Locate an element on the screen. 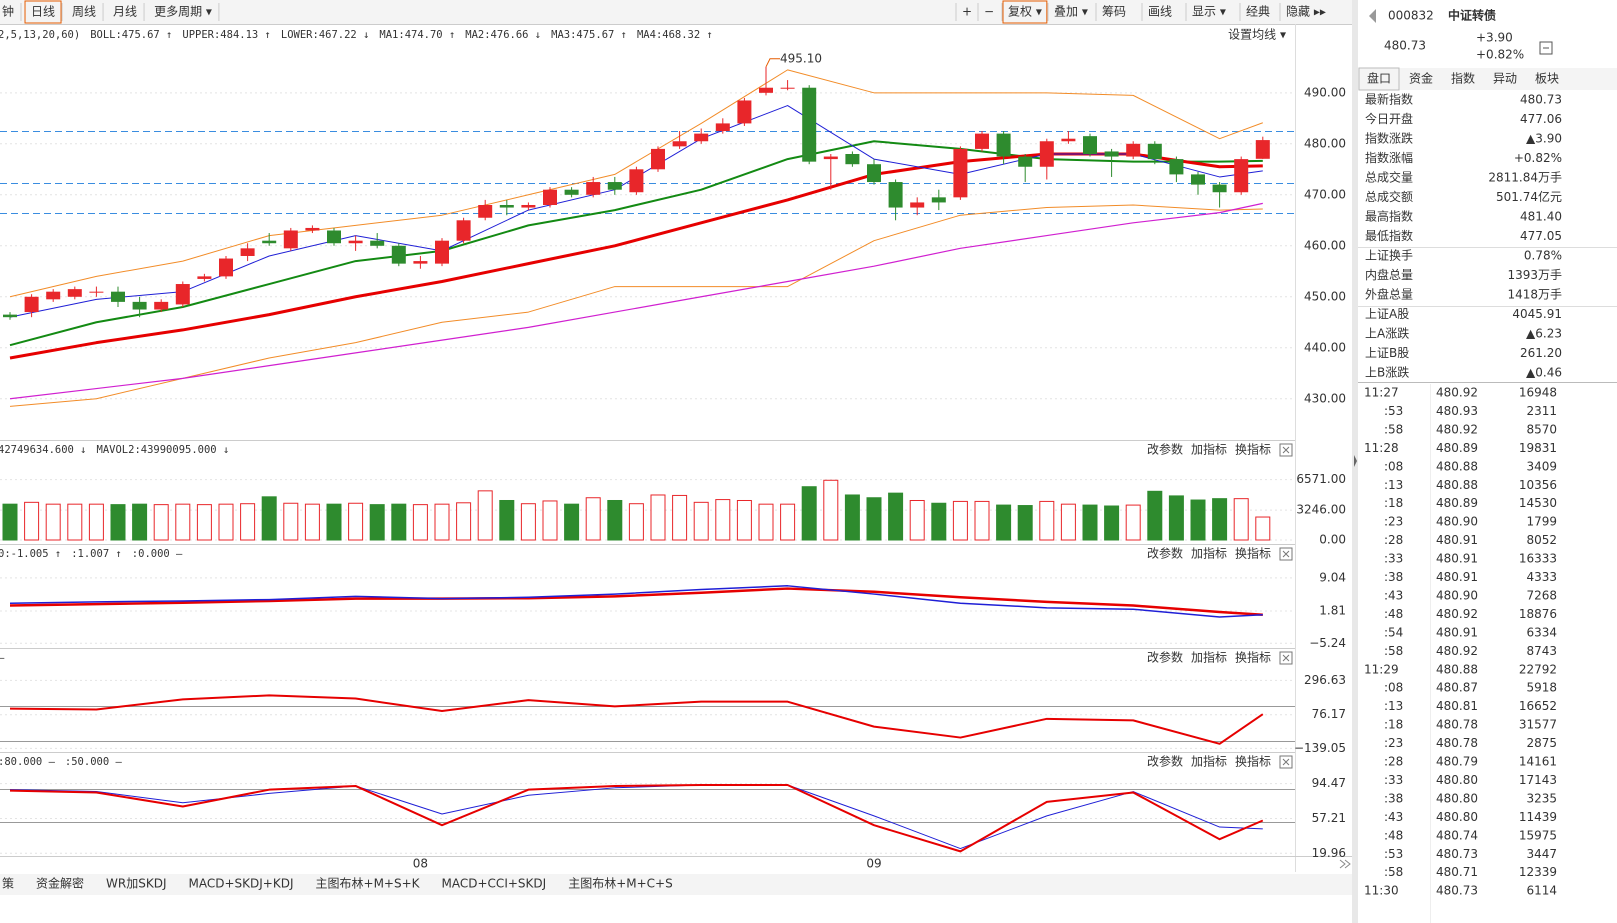 This screenshot has width=1617, height=923. indicator-tab: 资金解密 is located at coordinates (60, 883).